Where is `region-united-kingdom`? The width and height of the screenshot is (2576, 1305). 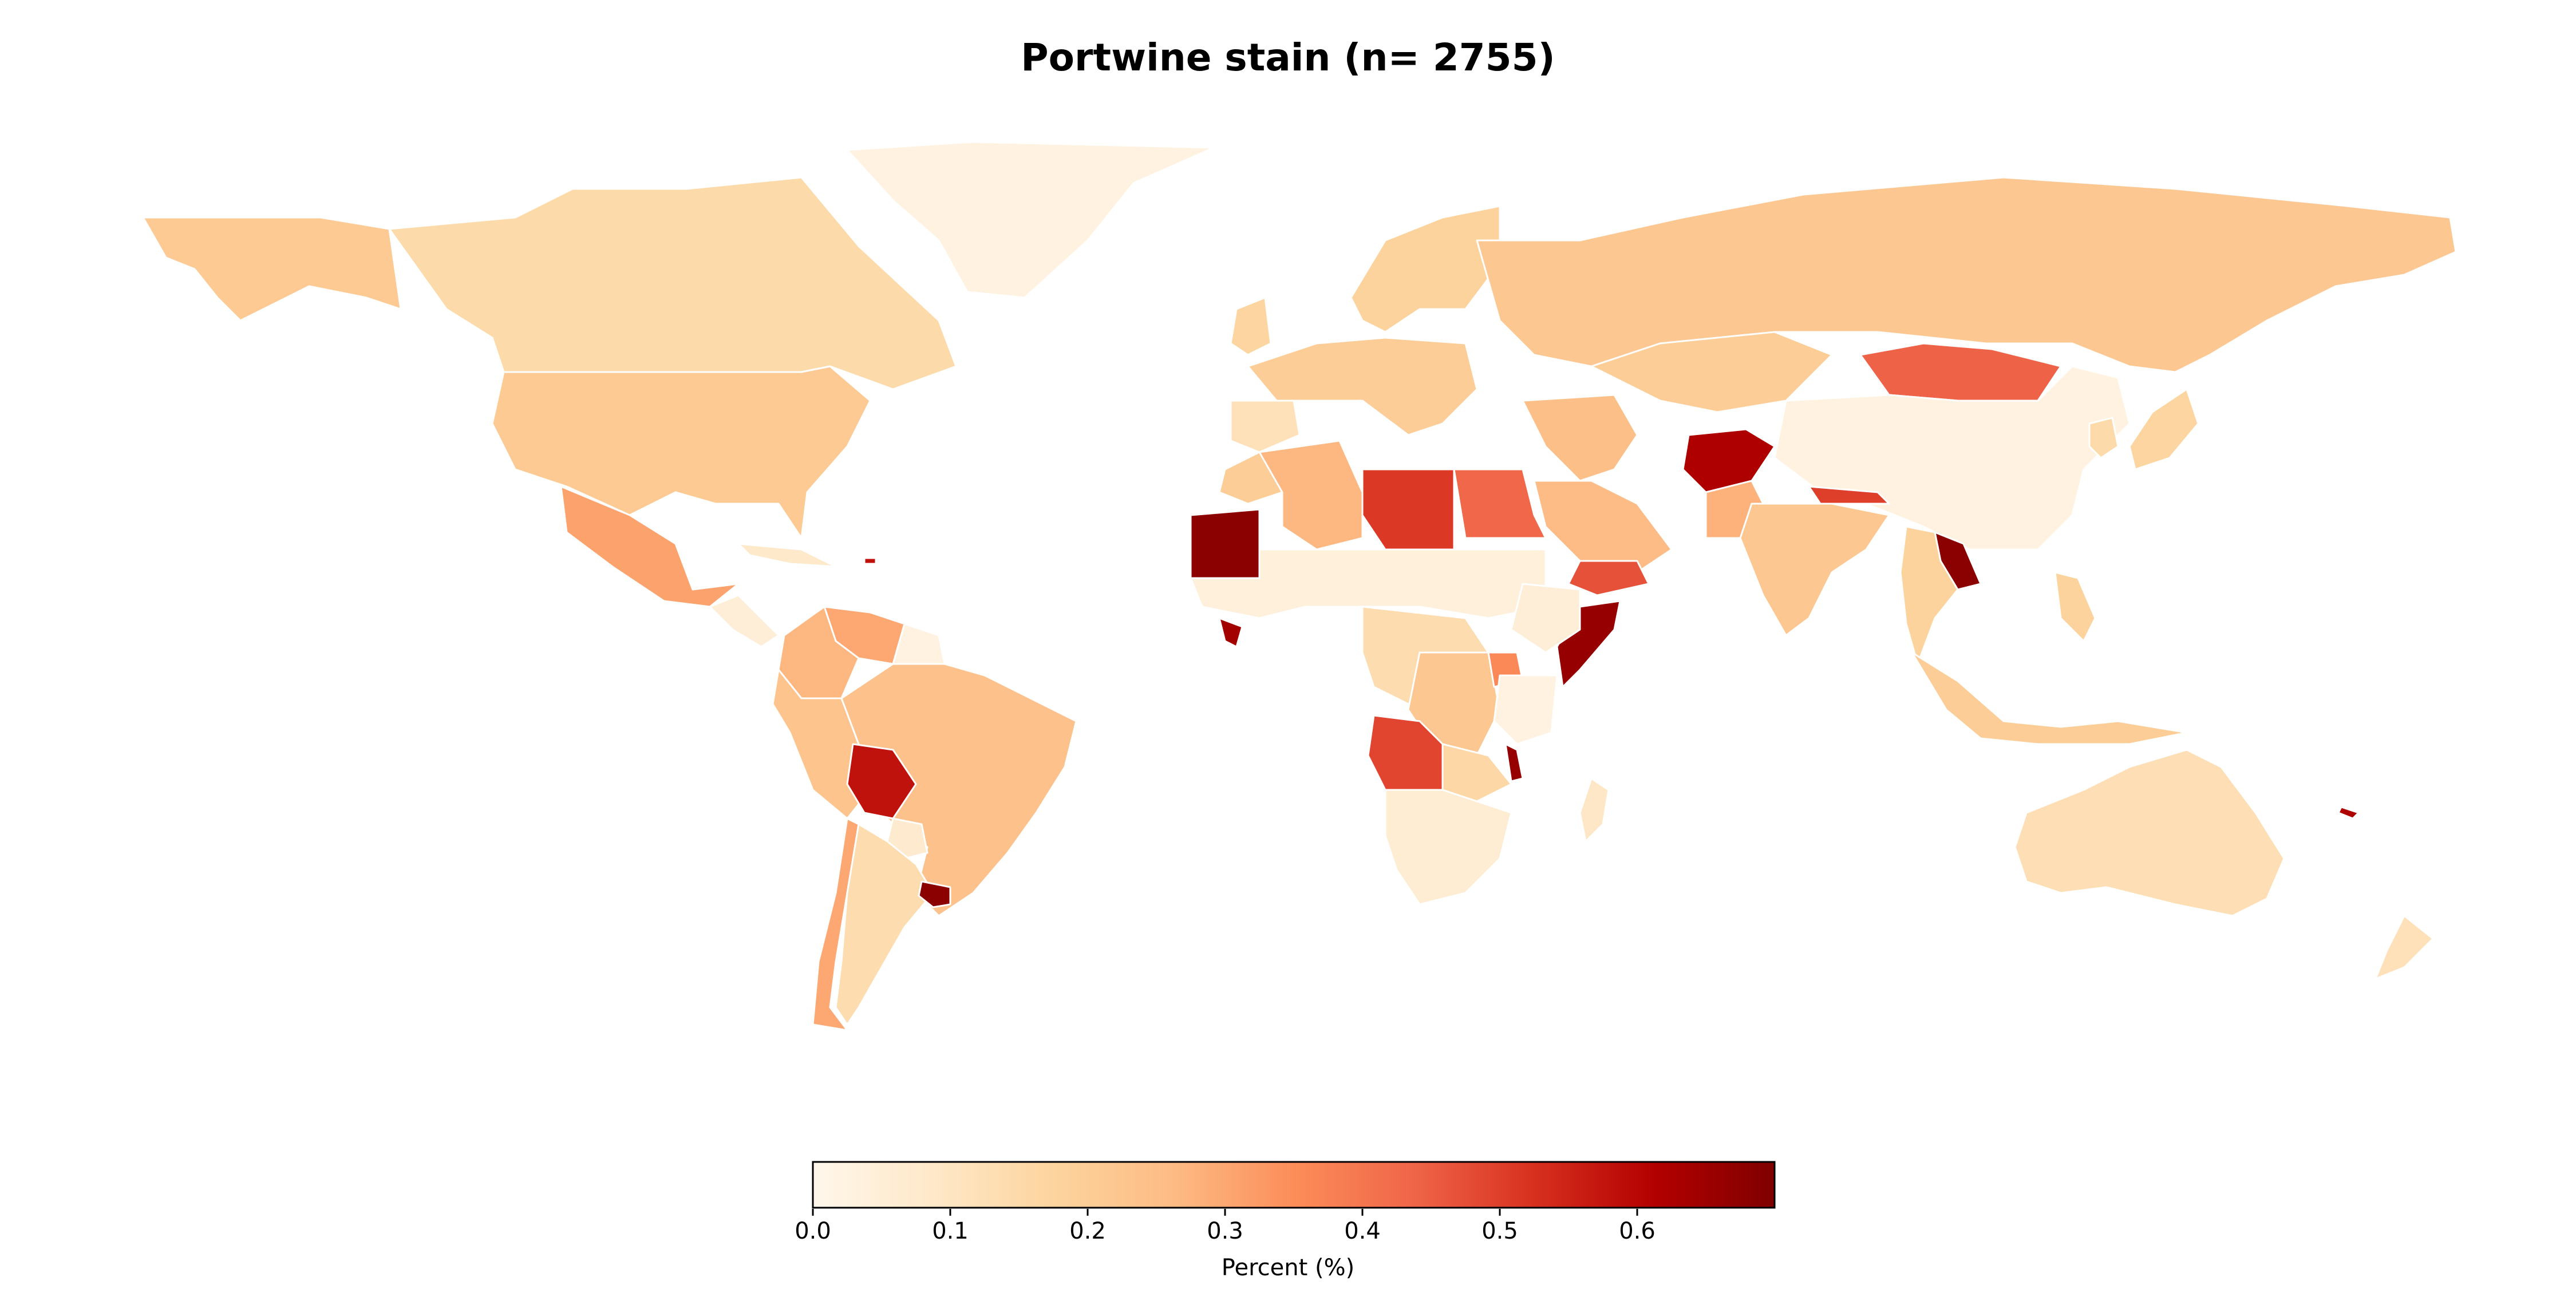
region-united-kingdom is located at coordinates (1251, 326).